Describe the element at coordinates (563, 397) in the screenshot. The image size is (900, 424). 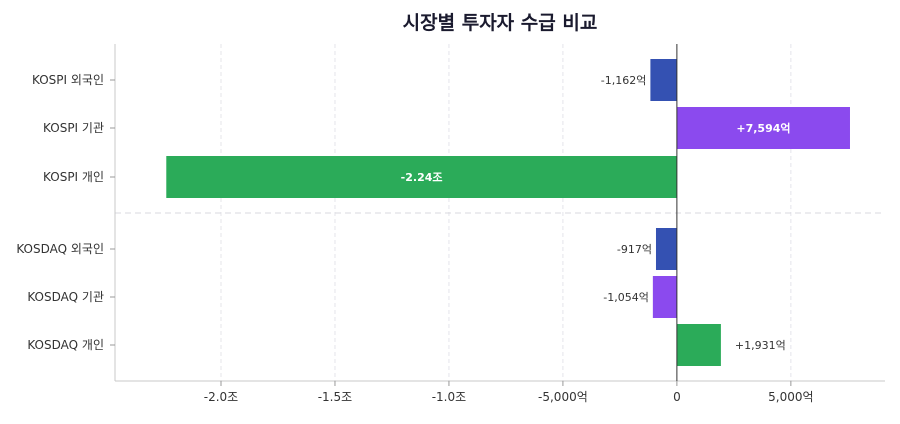
I see `x-tick-label: -5,000억` at that location.